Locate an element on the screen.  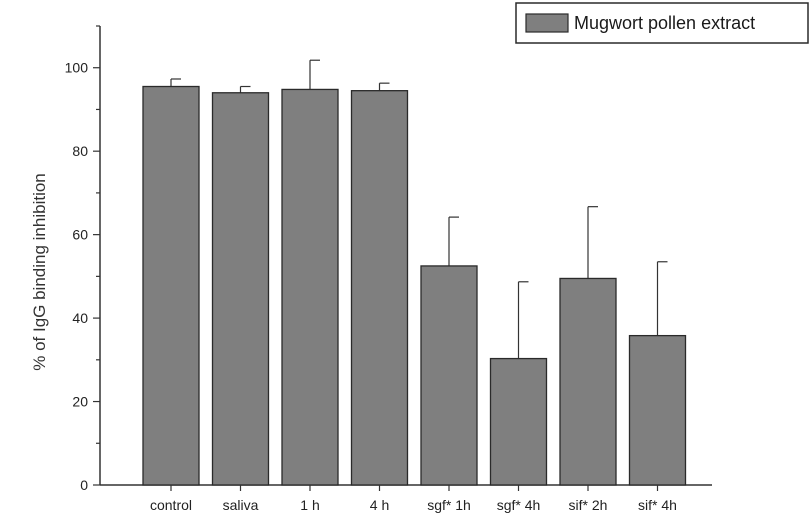
legend: Mugwort pollen extract is located at coordinates (662, 23).